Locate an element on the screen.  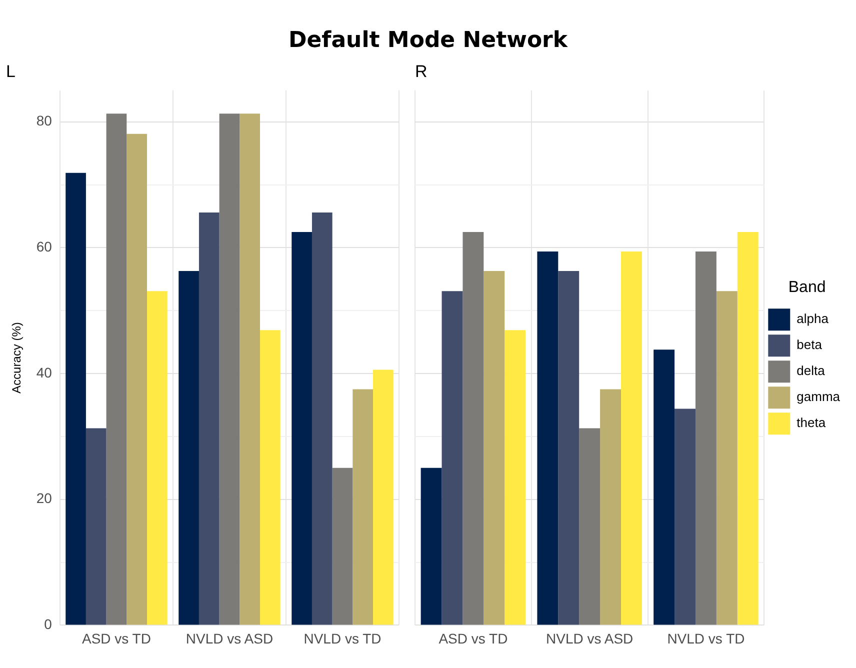
y-tick-label: 20 is located at coordinates (44, 498).